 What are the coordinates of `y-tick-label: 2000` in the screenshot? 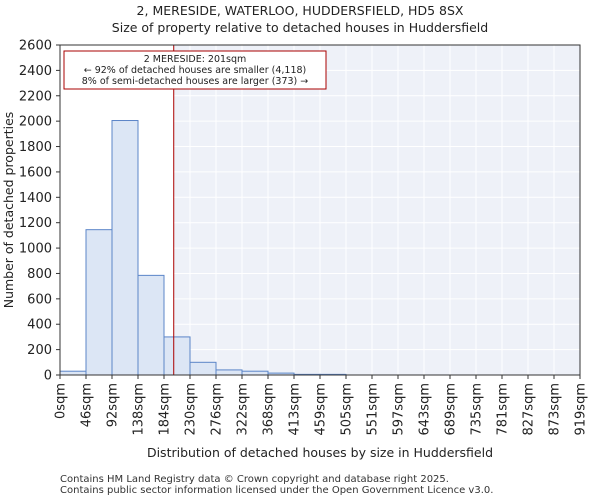 It's located at (35, 122).